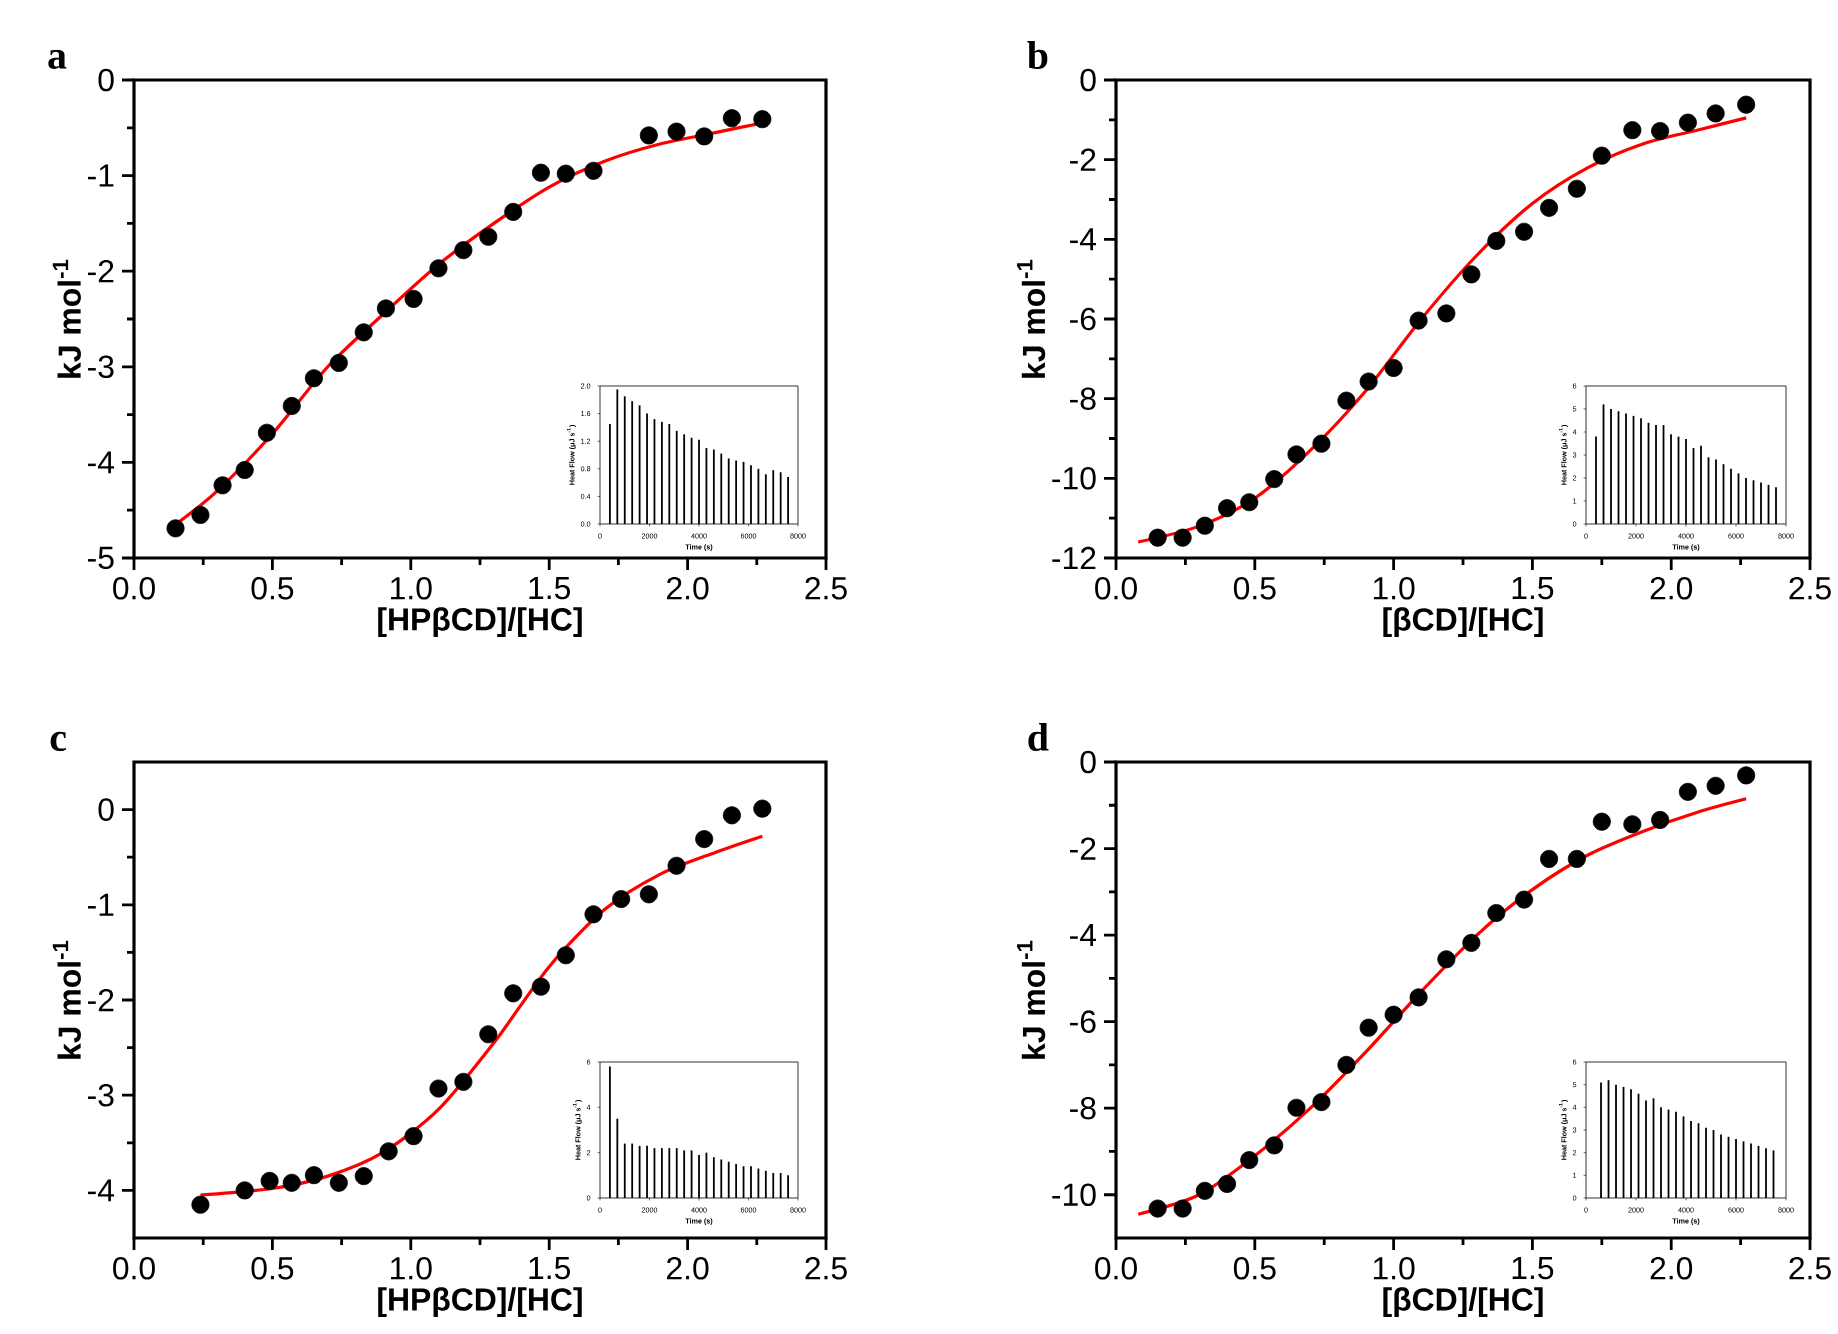 Image resolution: width=1838 pixels, height=1334 pixels. I want to click on y-tick-label: -5, so click(101, 558).